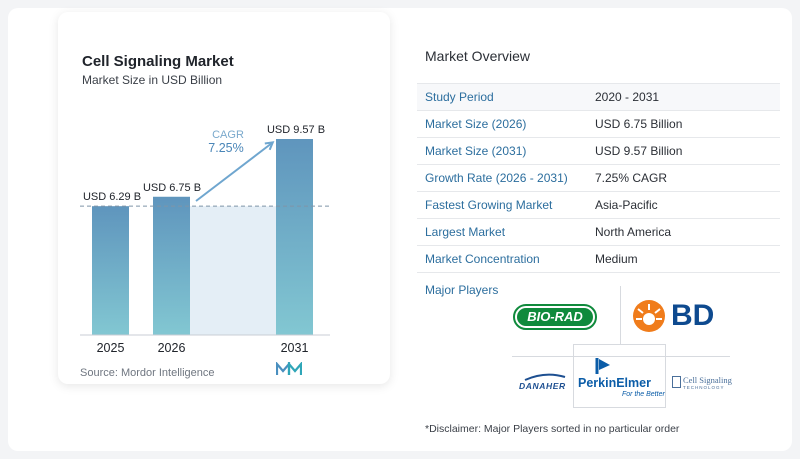  I want to click on overview-row: Market Size (2026) USD 6.75 Billion, so click(598, 124).